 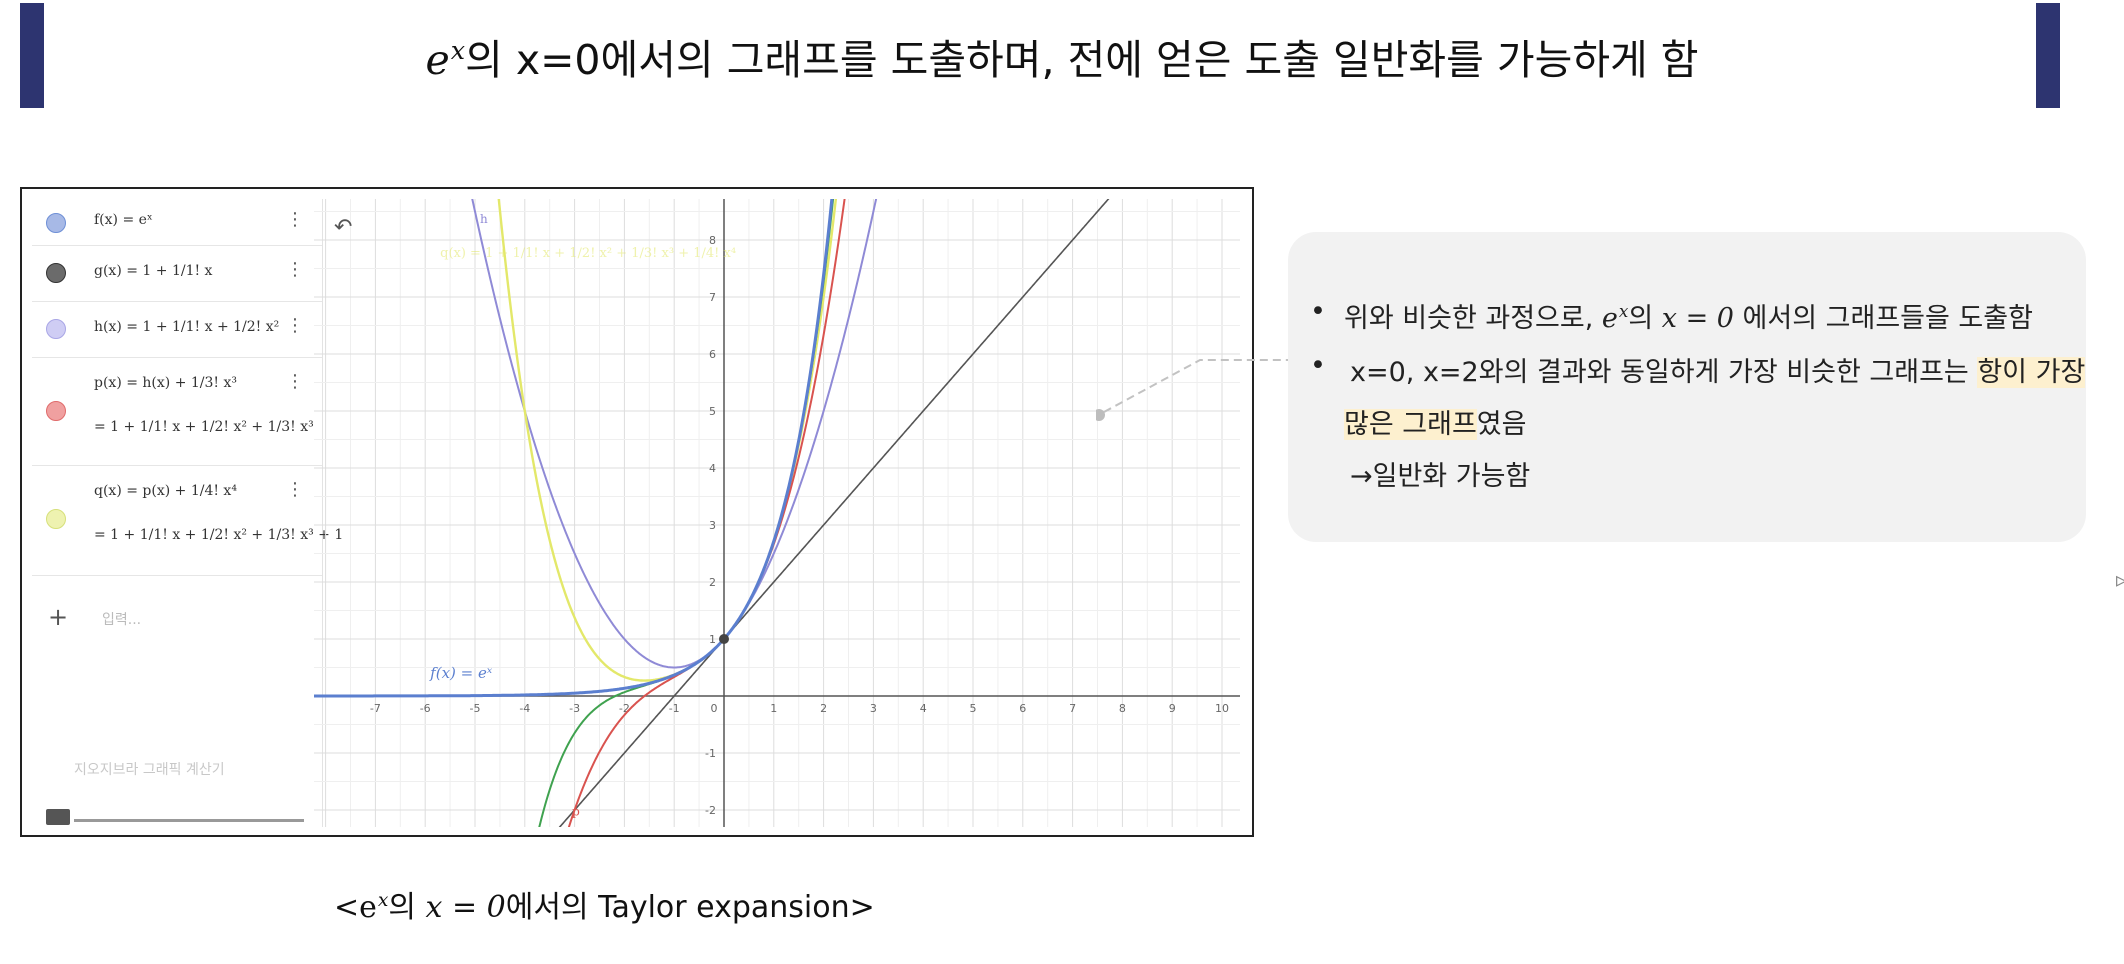 What do you see at coordinates (123, 220) in the screenshot?
I see `expr-f: f(x) = eˣ` at bounding box center [123, 220].